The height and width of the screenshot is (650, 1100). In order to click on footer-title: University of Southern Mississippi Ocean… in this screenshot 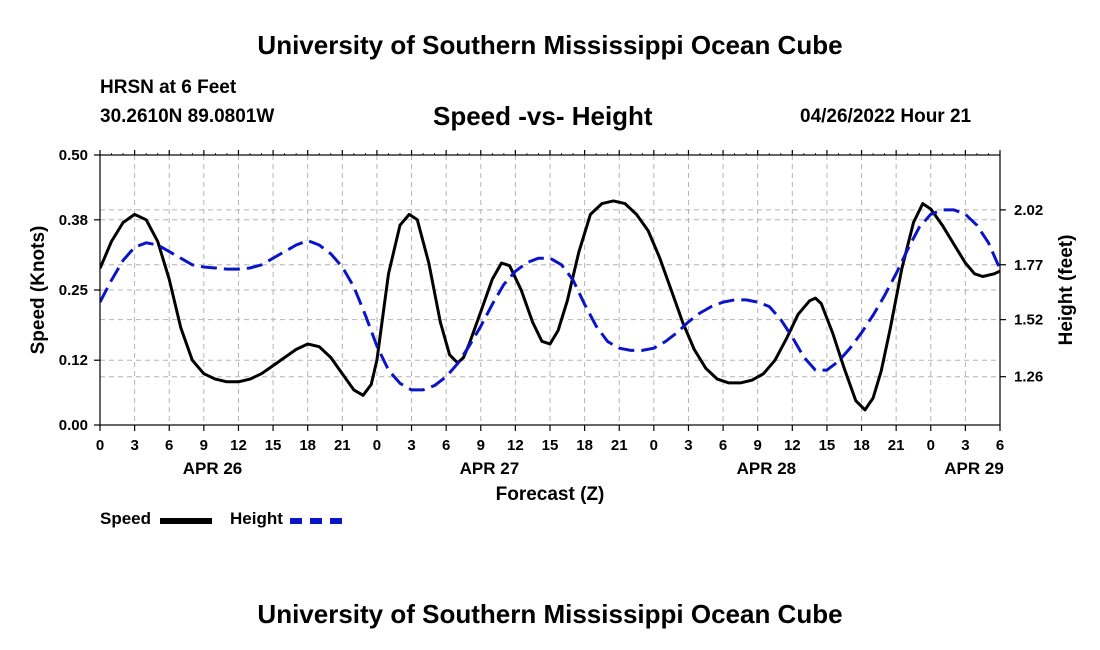, I will do `click(550, 614)`.